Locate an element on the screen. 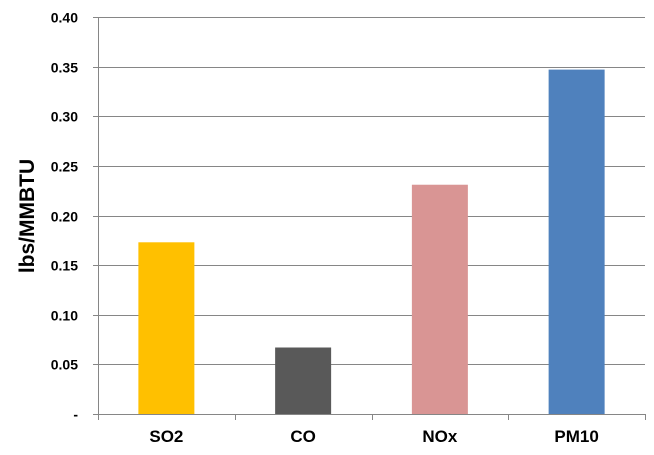  y-tick-label: 0.10 is located at coordinates (64, 316).